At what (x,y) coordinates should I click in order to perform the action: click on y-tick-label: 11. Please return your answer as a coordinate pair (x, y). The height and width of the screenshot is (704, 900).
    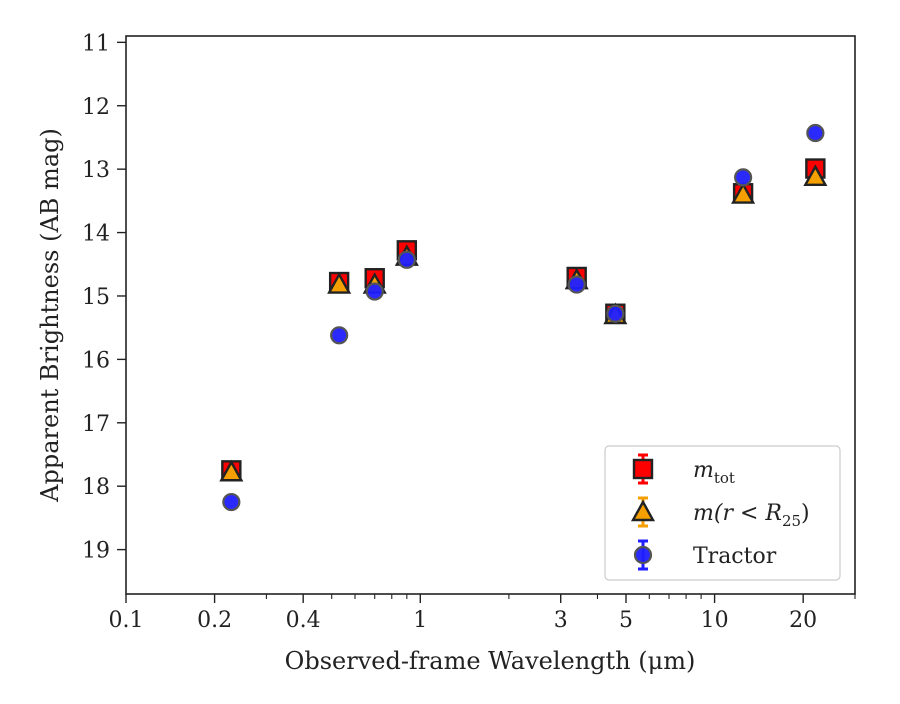
    Looking at the image, I should click on (96, 43).